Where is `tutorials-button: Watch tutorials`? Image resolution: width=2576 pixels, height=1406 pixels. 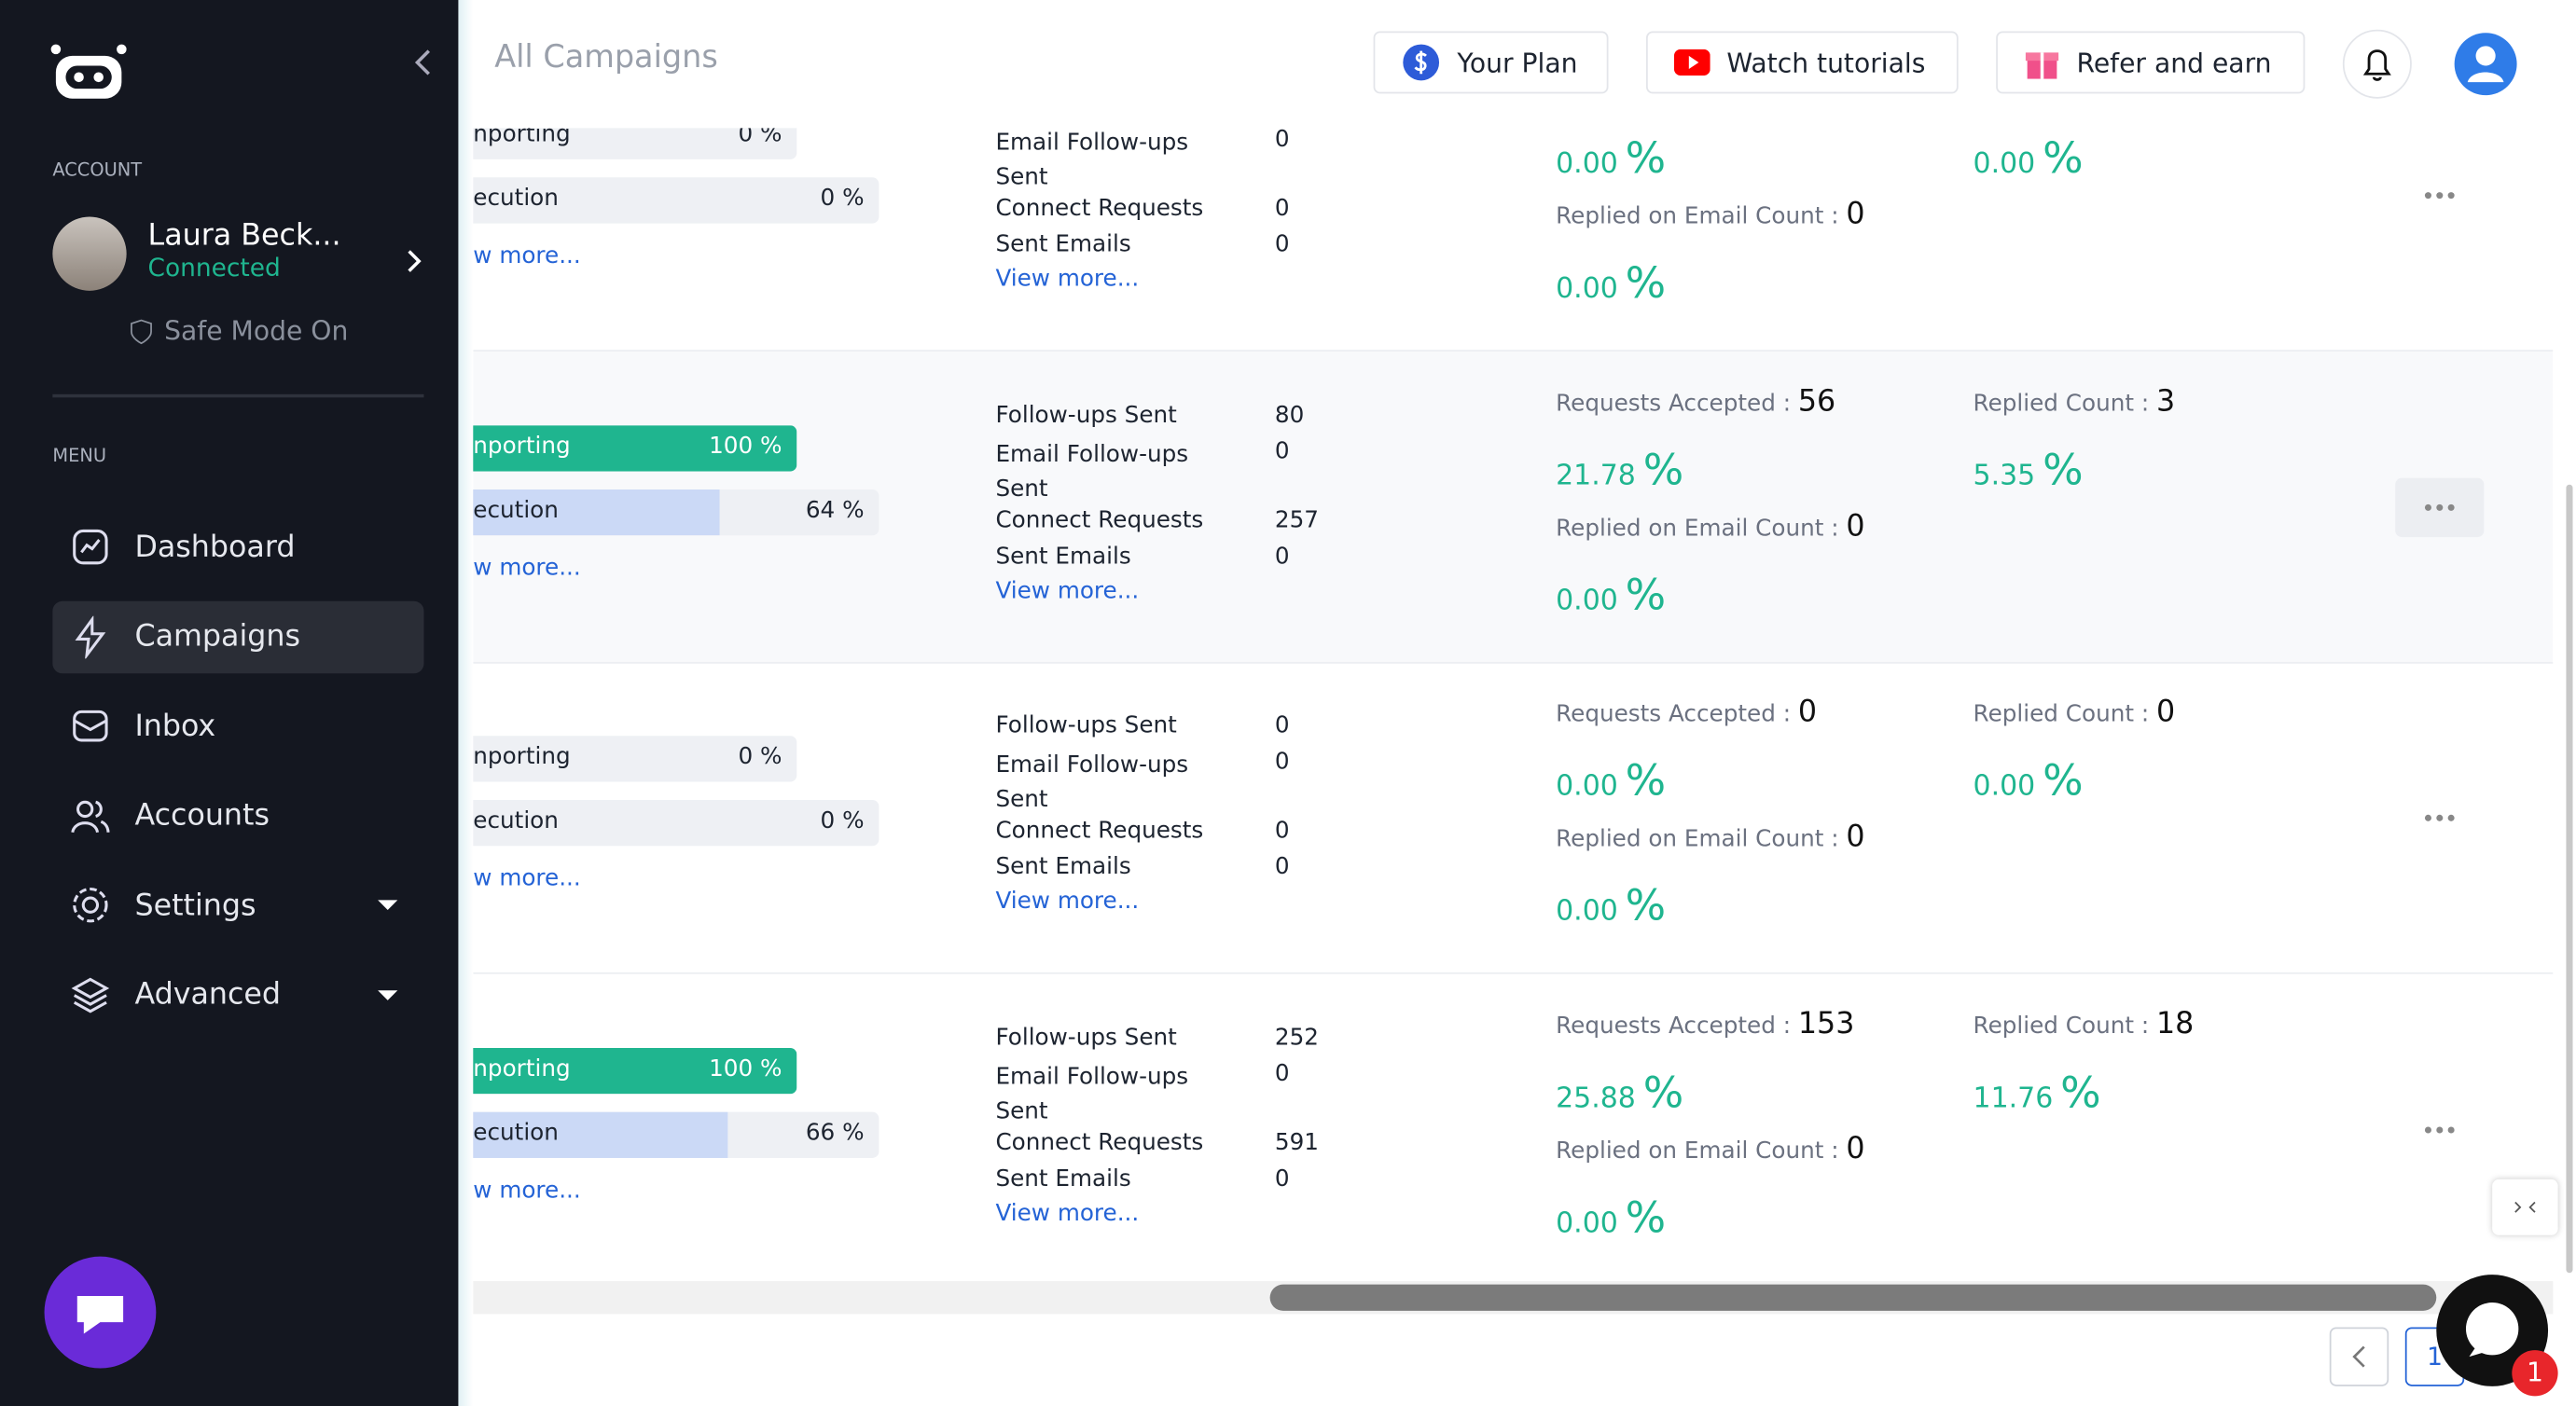 tutorials-button: Watch tutorials is located at coordinates (1802, 63).